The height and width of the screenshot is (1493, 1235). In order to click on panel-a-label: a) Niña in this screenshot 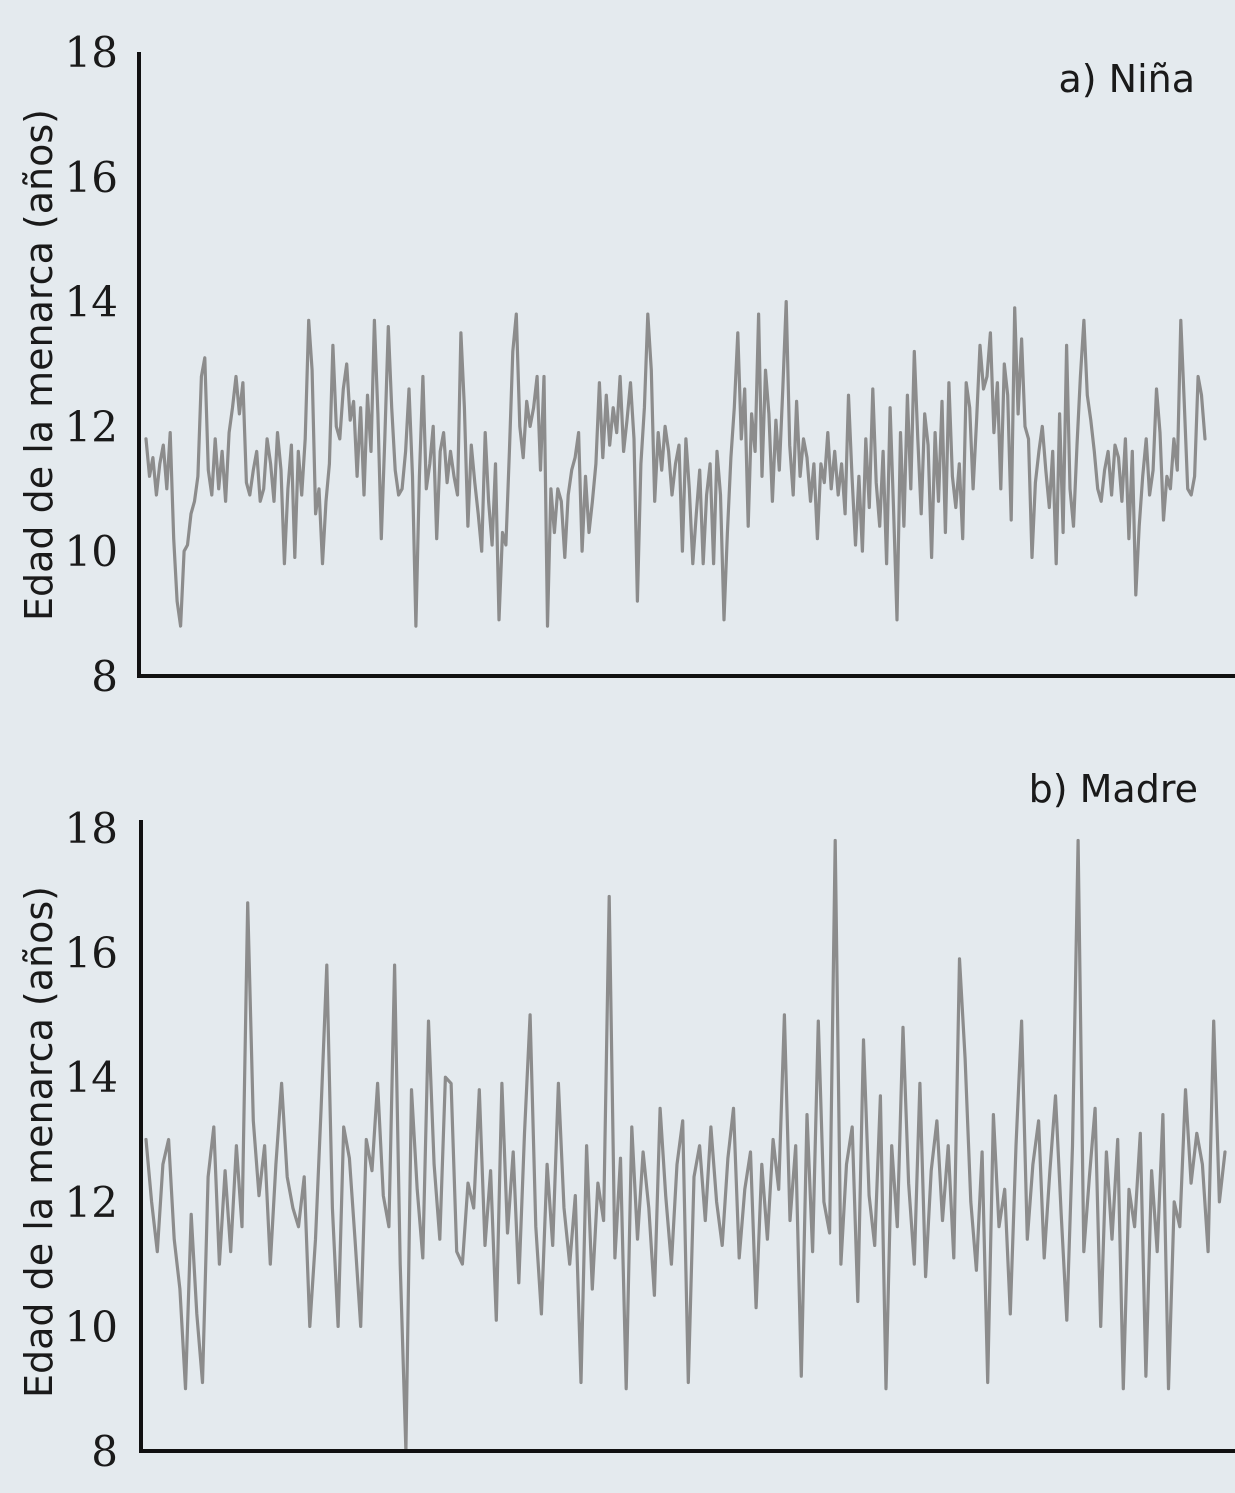, I will do `click(1126, 79)`.